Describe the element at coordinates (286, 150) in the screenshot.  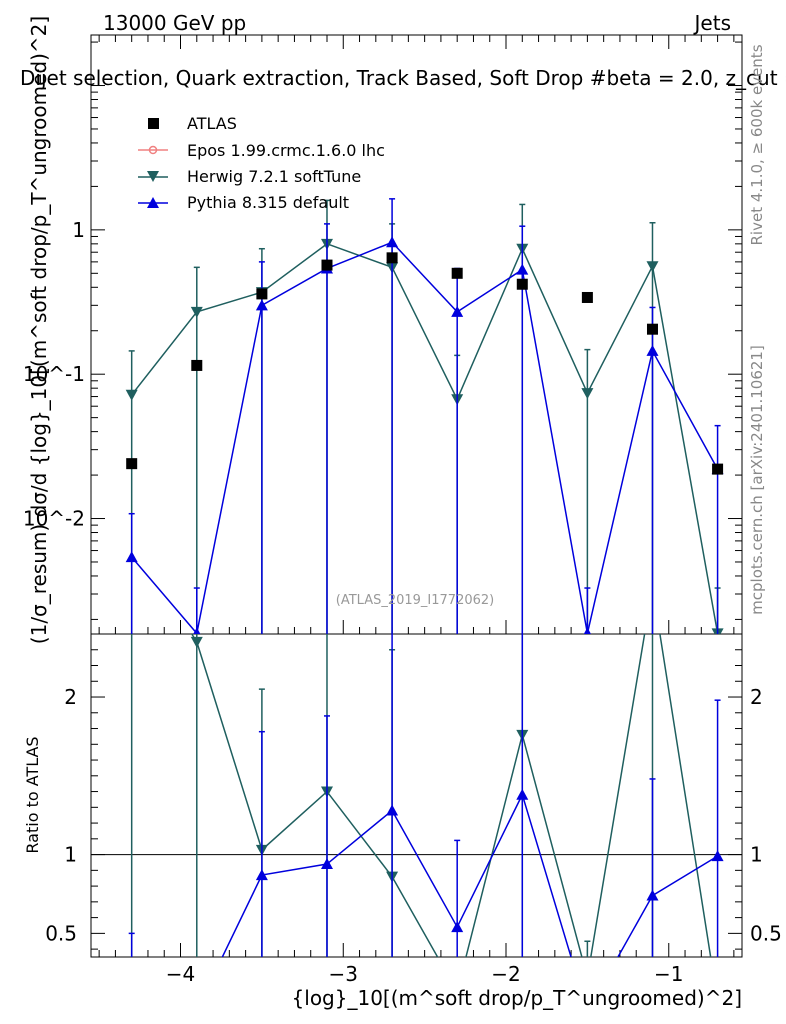
I see `legend-epos-label: Epos 1.99.crmc.1.6.0 lhc` at that location.